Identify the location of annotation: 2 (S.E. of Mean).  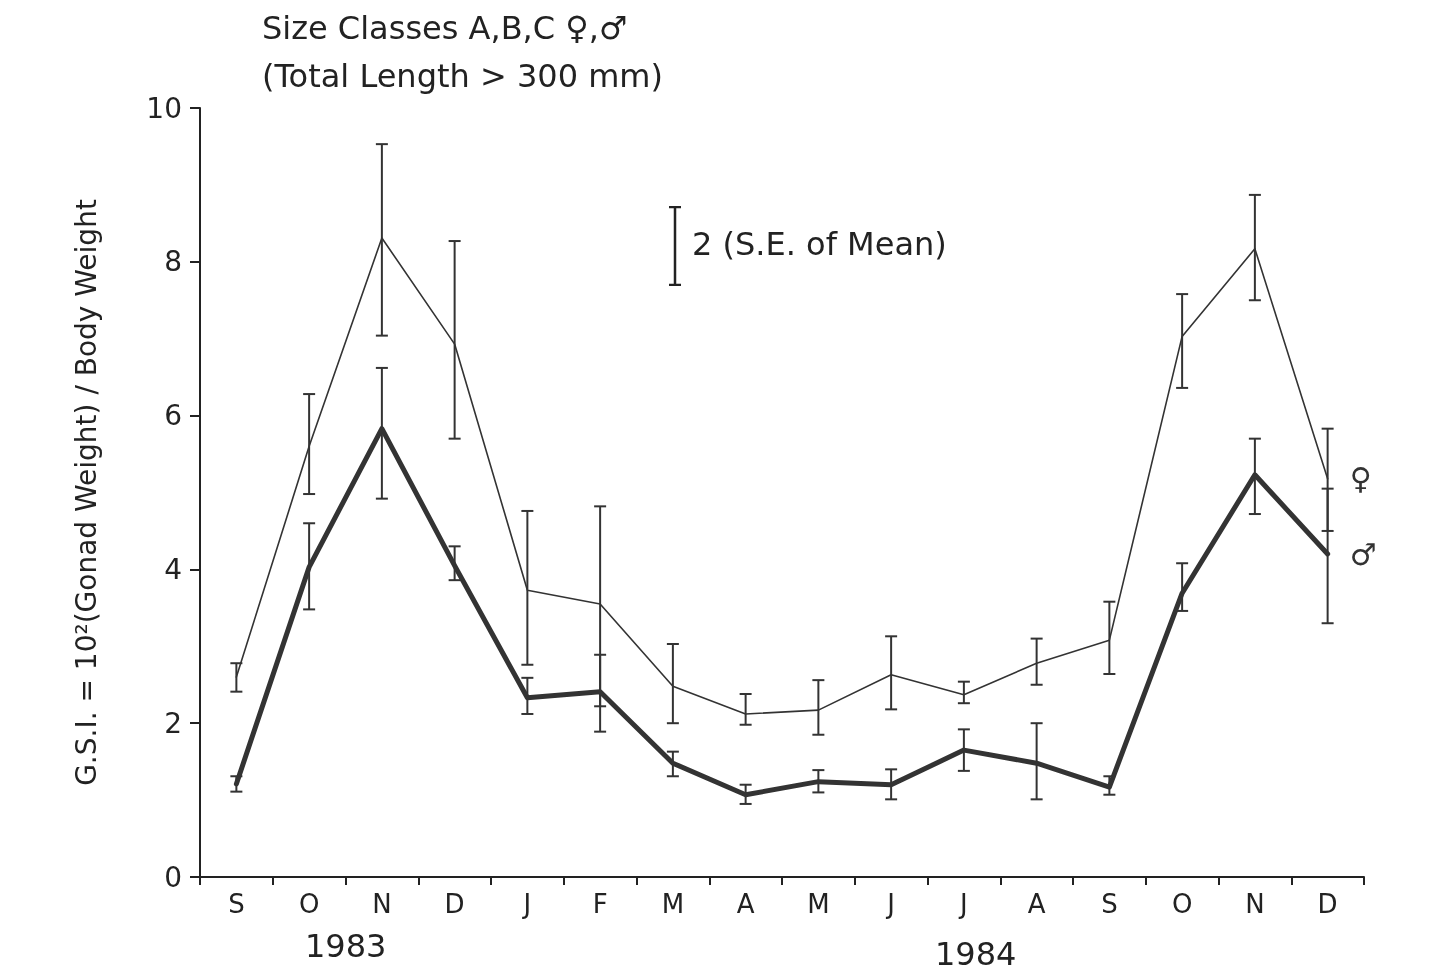
(819, 244).